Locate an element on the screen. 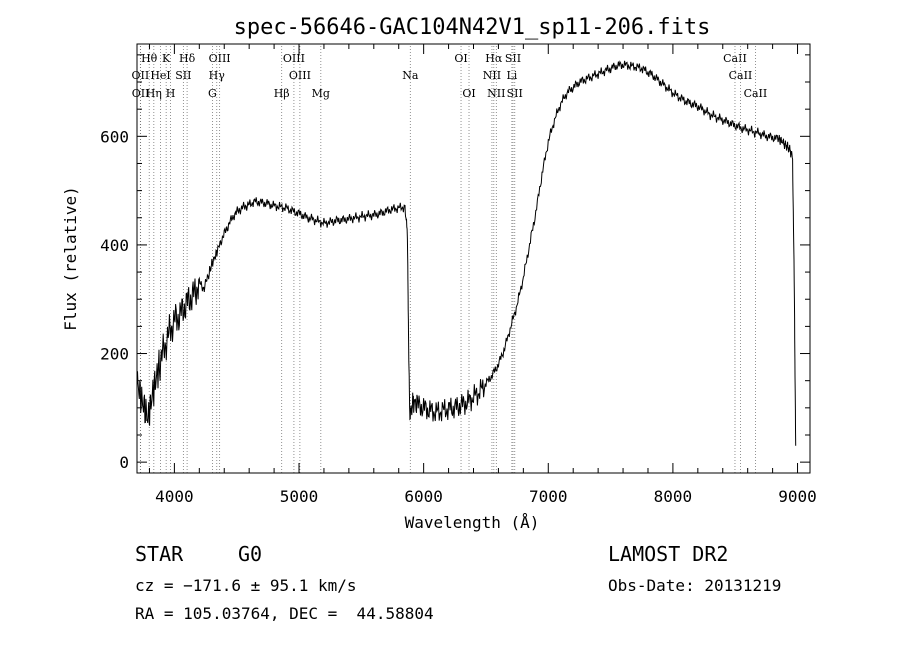 The image size is (900, 650). line-label-hei: HeI is located at coordinates (160, 75).